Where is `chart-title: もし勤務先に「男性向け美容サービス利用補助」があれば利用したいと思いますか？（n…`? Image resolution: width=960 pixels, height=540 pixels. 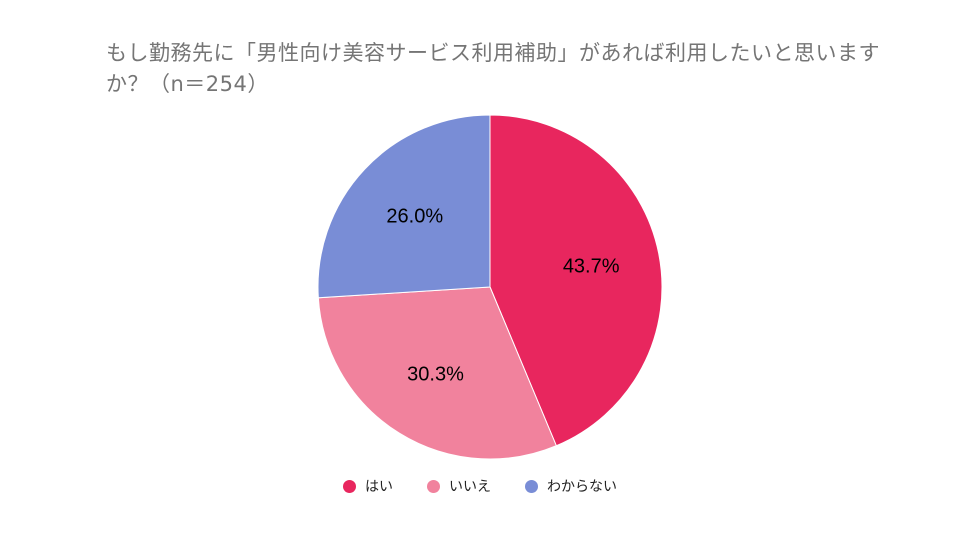
chart-title: もし勤務先に「男性向け美容サービス利用補助」があれば利用したいと思いますか？（n… is located at coordinates (493, 68).